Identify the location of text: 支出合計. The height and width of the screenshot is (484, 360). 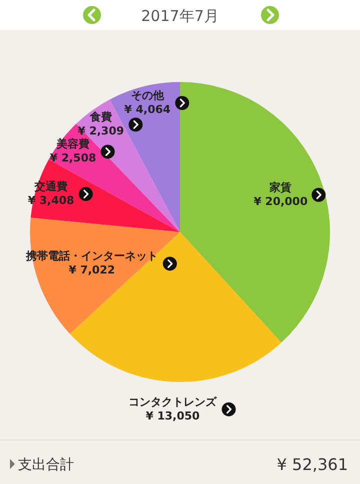
(46, 465).